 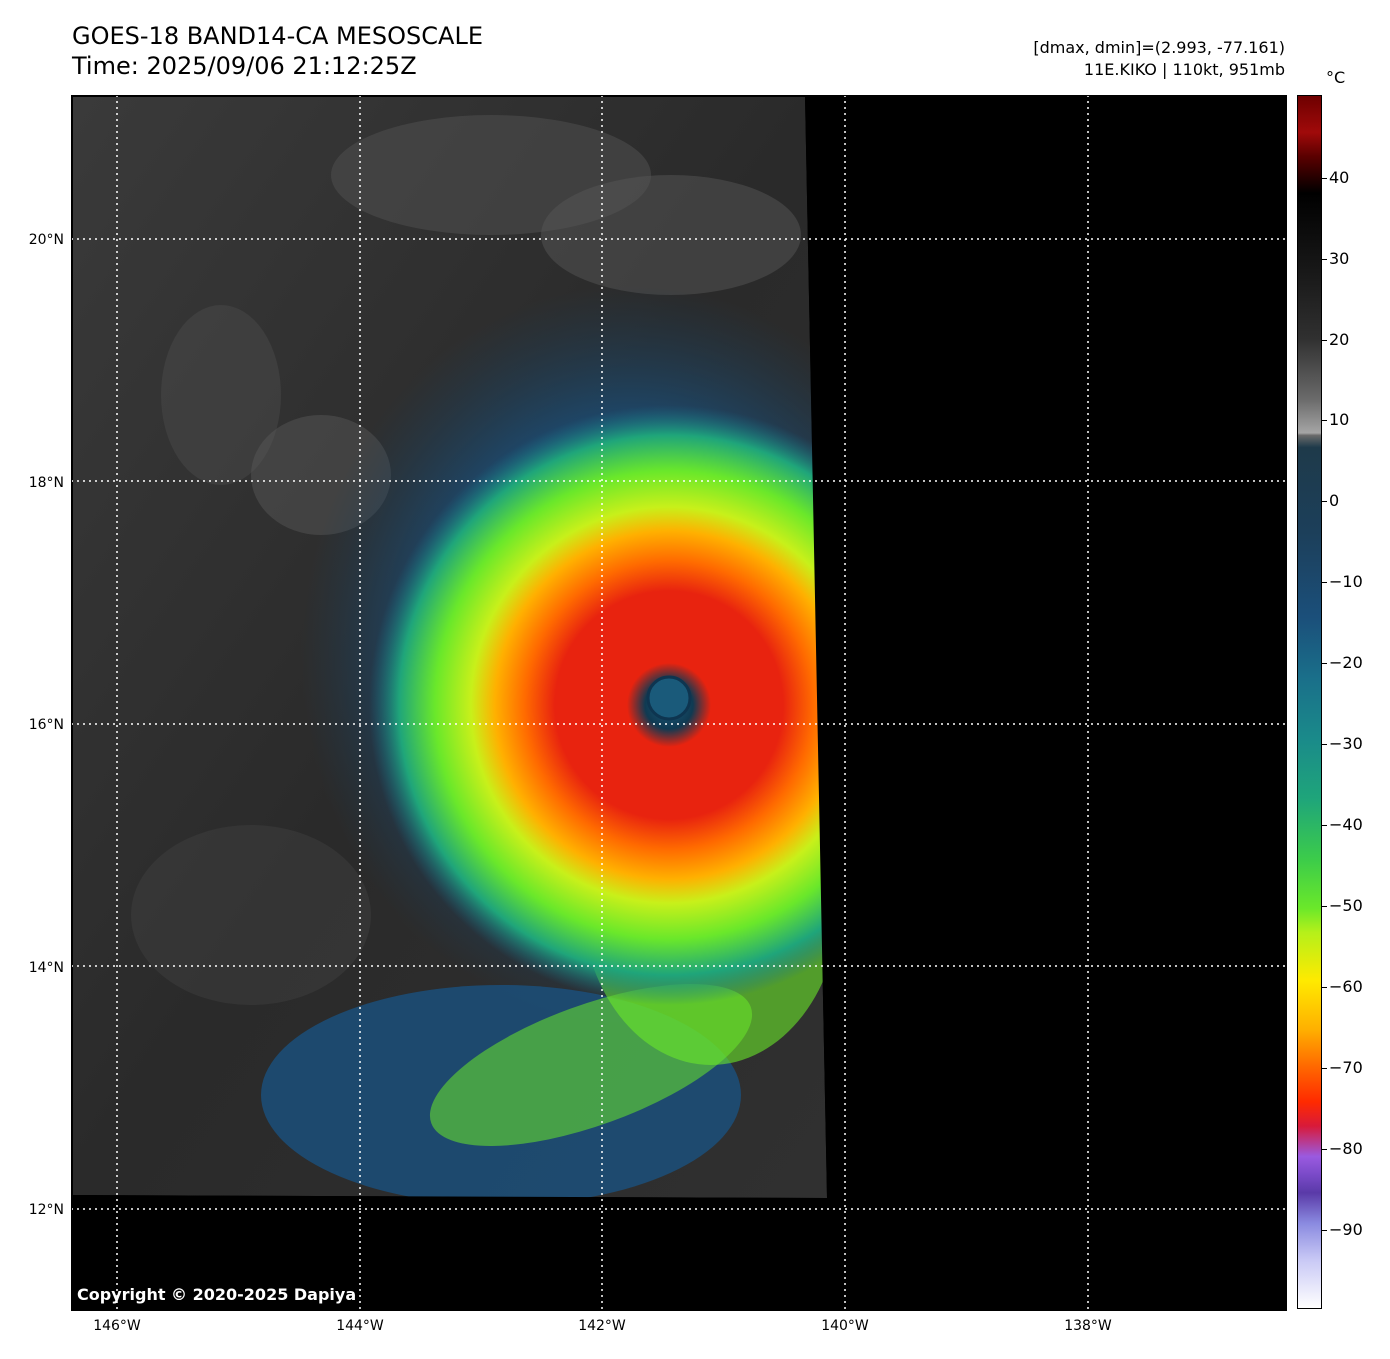 What do you see at coordinates (360, 1326) in the screenshot?
I see `lon-label: 144°W` at bounding box center [360, 1326].